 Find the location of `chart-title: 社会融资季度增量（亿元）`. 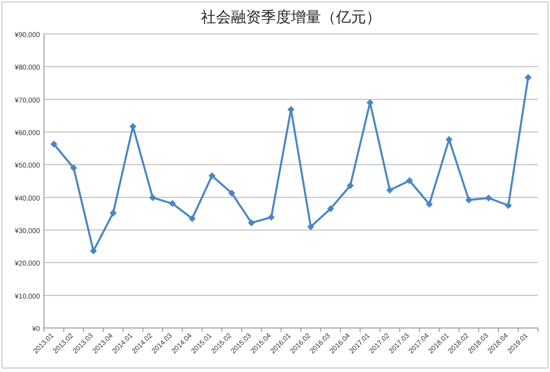

chart-title: 社会融资季度增量（亿元） is located at coordinates (291, 17).